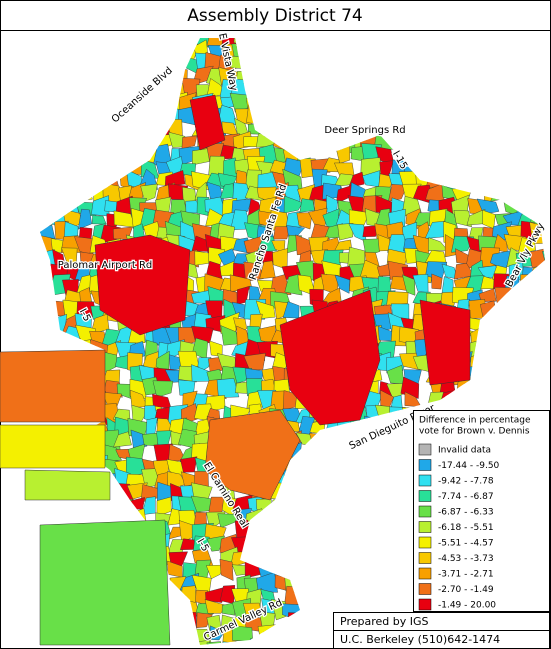 This screenshot has width=551, height=649. Describe the element at coordinates (467, 606) in the screenshot. I see `legend-label: -1.49 - 20.00` at that location.